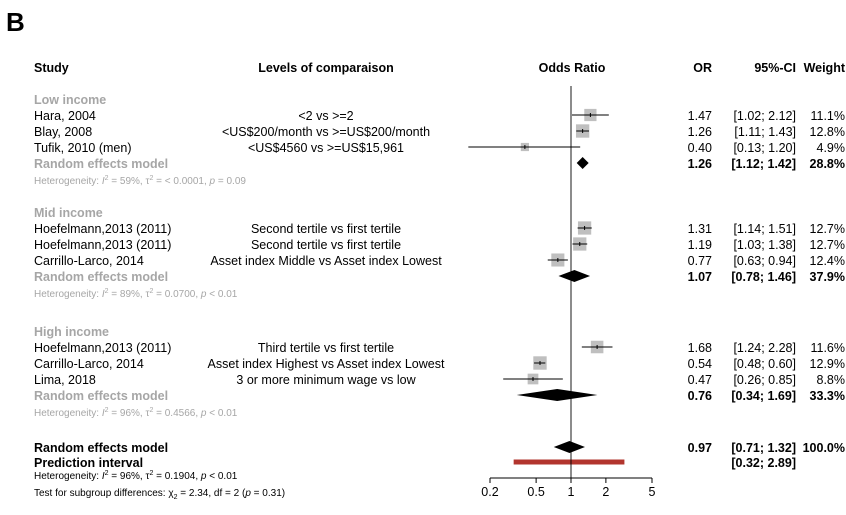 The height and width of the screenshot is (515, 846). Describe the element at coordinates (827, 348) in the screenshot. I see `study-weight: 11.6%` at that location.